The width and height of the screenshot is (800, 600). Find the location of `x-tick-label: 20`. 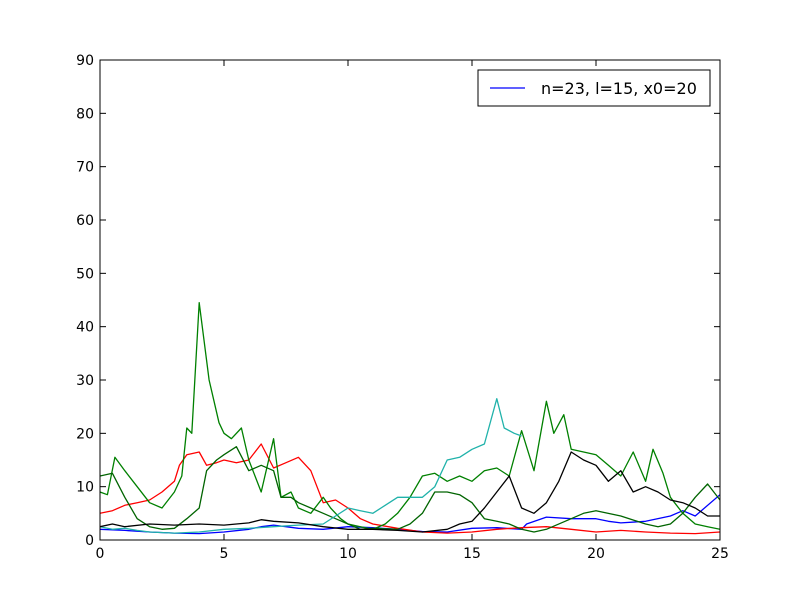

x-tick-label: 20 is located at coordinates (596, 554).